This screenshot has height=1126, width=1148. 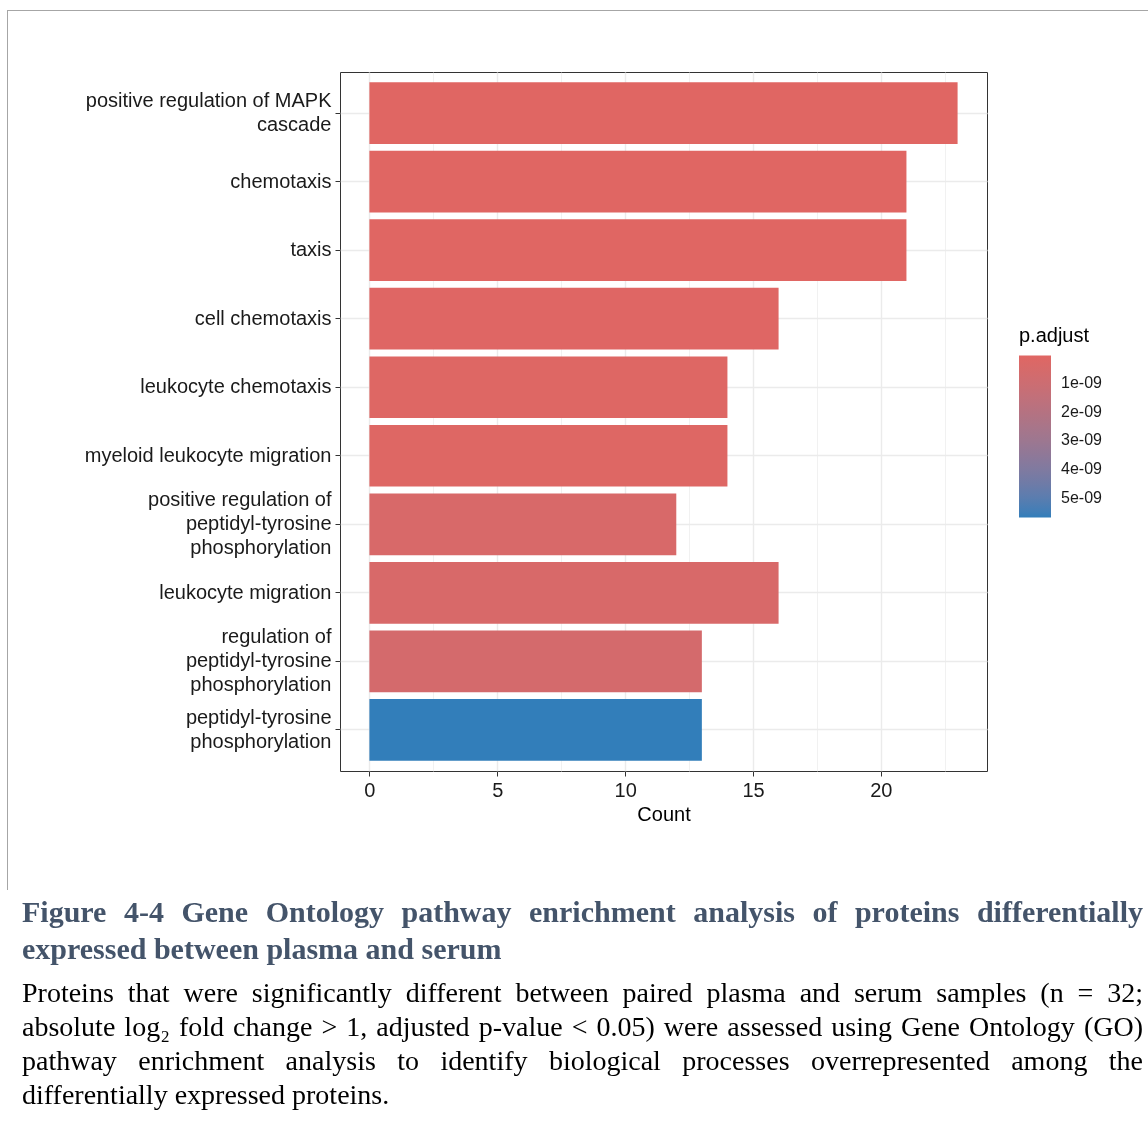 What do you see at coordinates (311, 249) in the screenshot?
I see `y-tick-label: taxis` at bounding box center [311, 249].